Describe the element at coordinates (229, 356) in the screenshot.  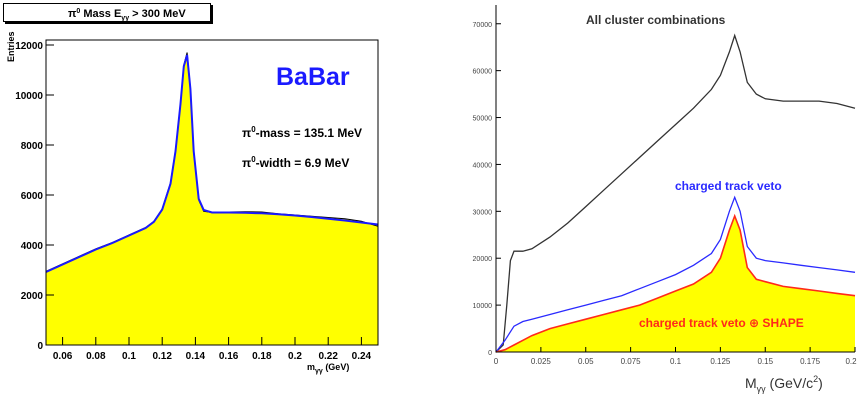
I see `left-x-tick-label: 0.16` at that location.